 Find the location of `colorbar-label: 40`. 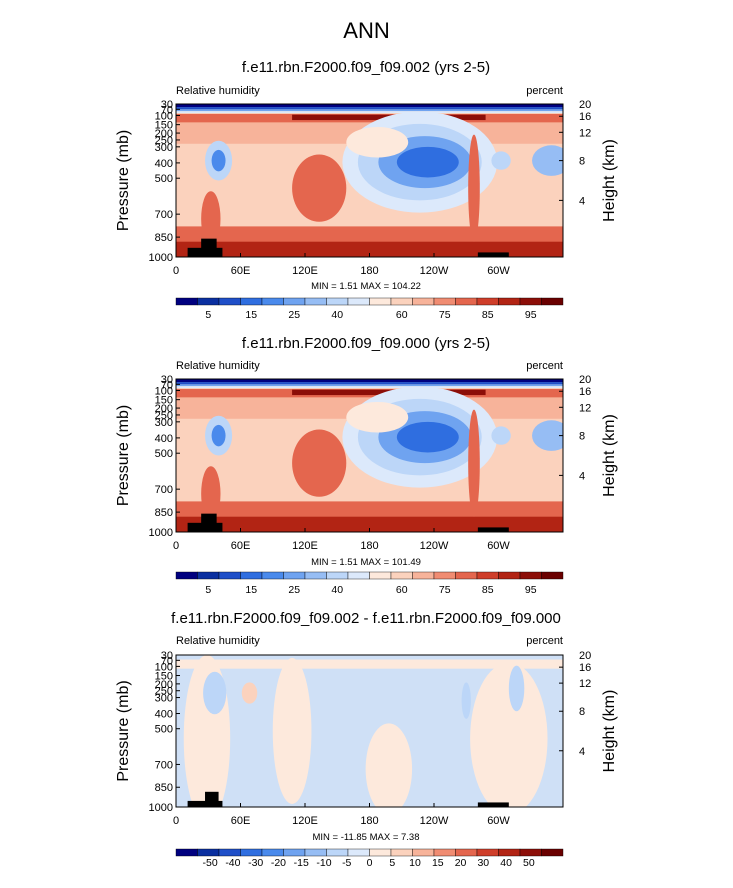

colorbar-label: 40 is located at coordinates (506, 863).